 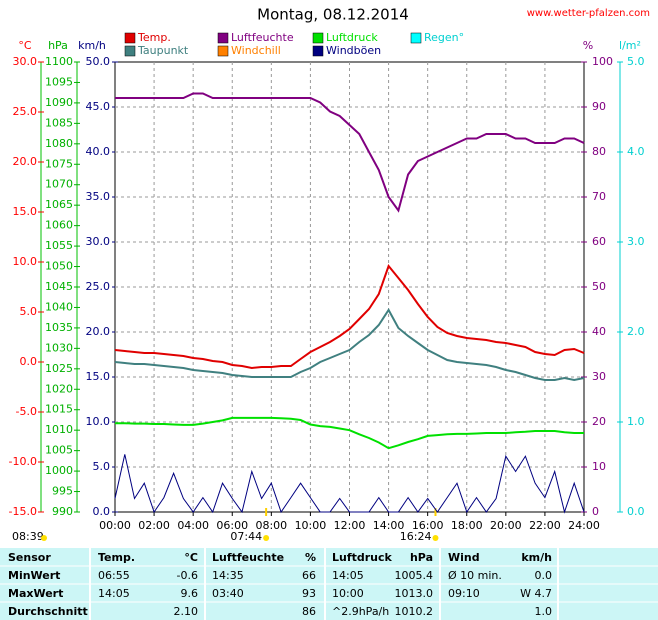 What do you see at coordinates (421, 557) in the screenshot?
I see `table-cell: hPa` at bounding box center [421, 557].